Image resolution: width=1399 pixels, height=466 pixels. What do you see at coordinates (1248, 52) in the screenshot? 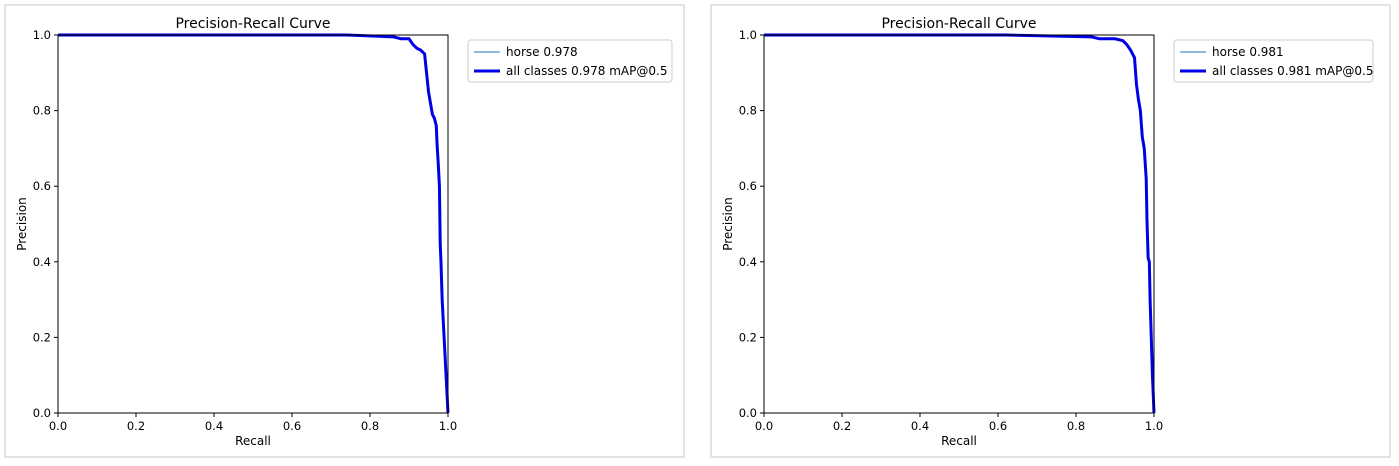
I see `legend-label: horse 0.981` at bounding box center [1248, 52].